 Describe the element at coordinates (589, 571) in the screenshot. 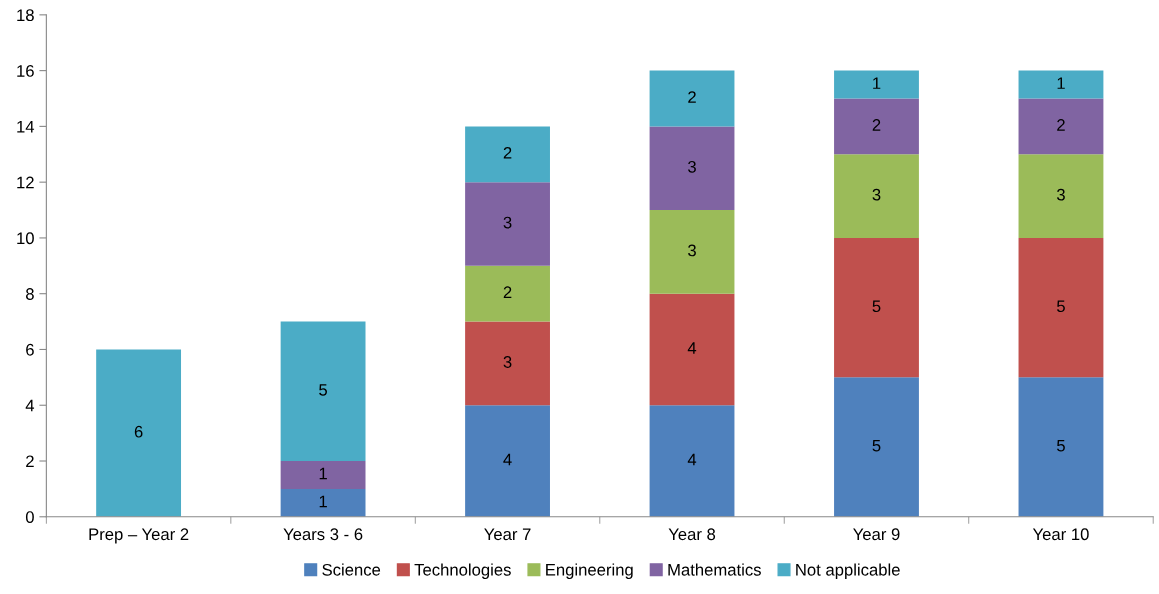

I see `legend-label: Engineering` at that location.